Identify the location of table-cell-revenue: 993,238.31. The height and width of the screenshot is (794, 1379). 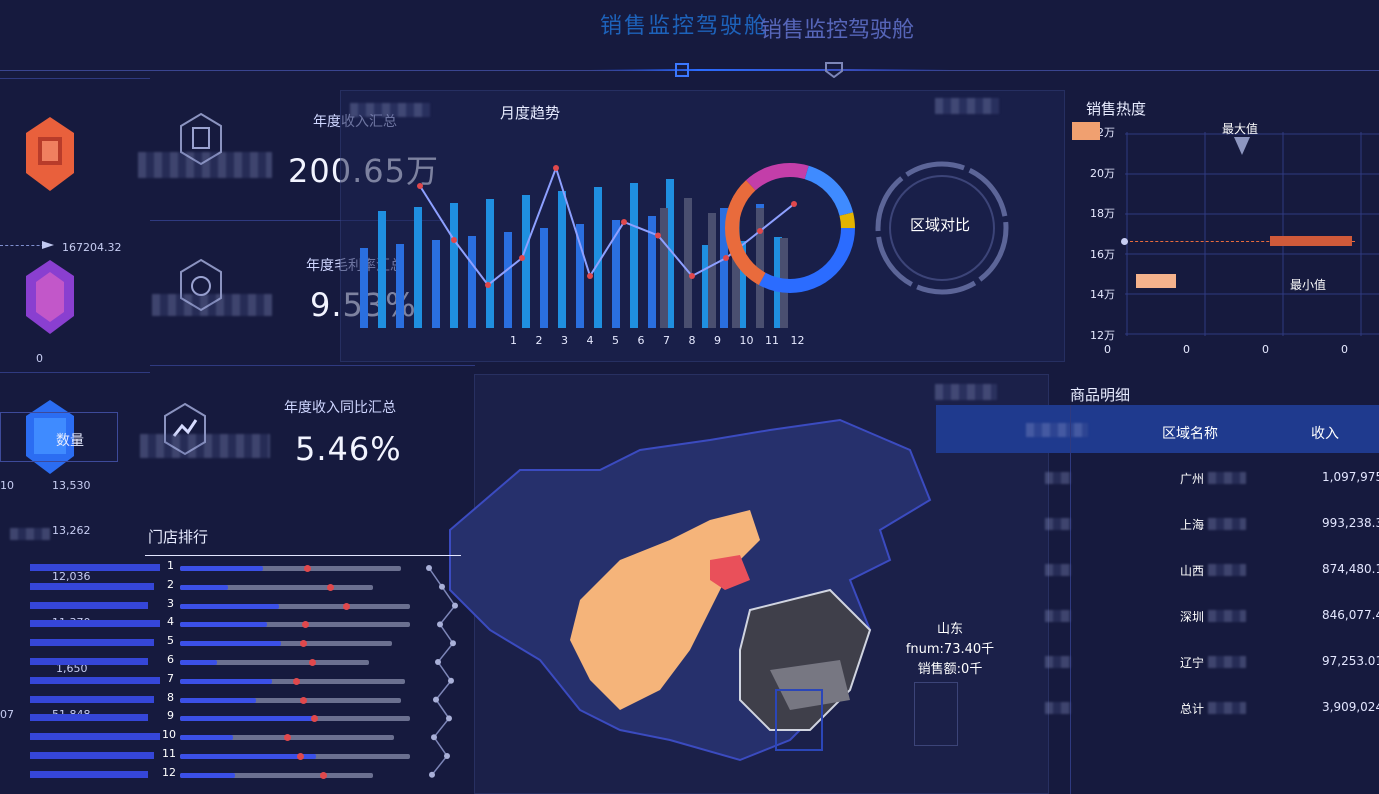
(1350, 523).